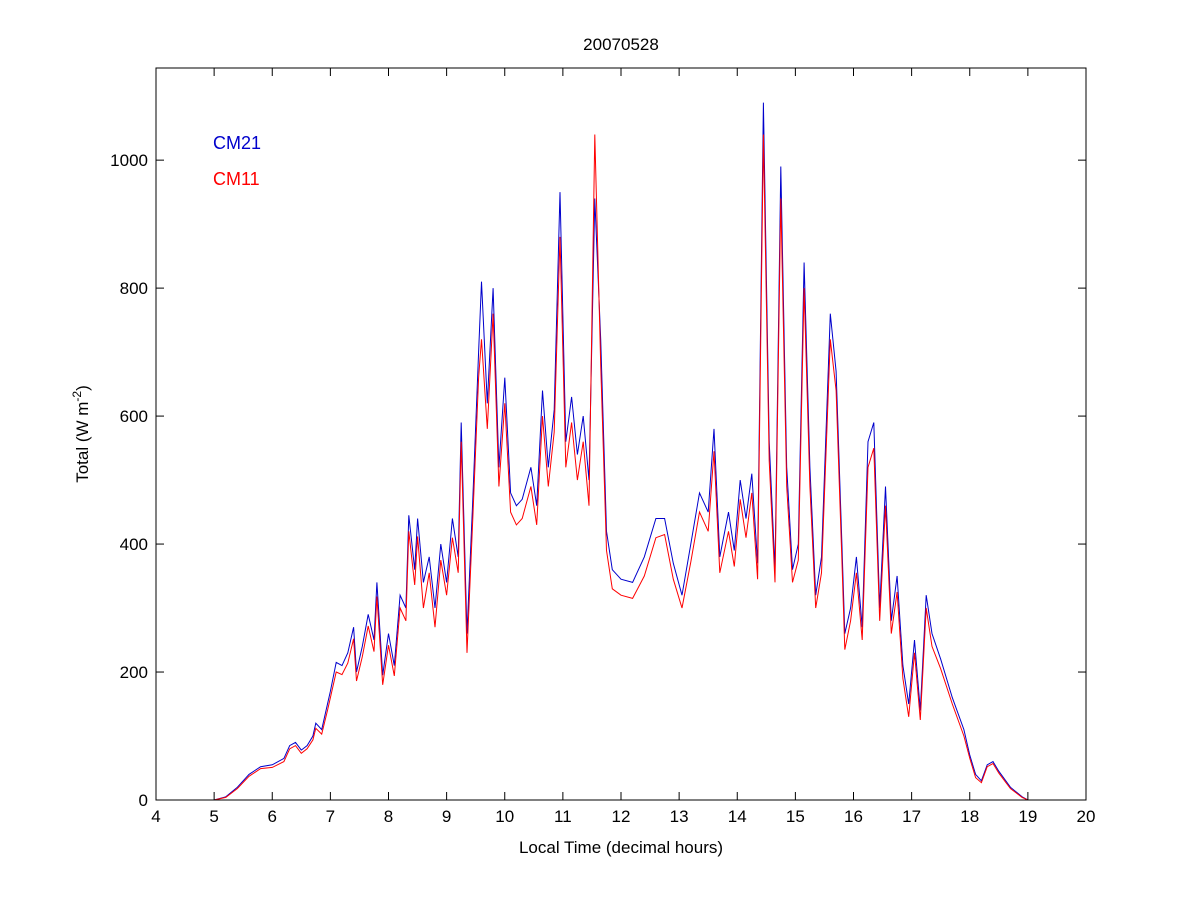 This screenshot has height=900, width=1200. What do you see at coordinates (737, 816) in the screenshot?
I see `x-tick-label: 14` at bounding box center [737, 816].